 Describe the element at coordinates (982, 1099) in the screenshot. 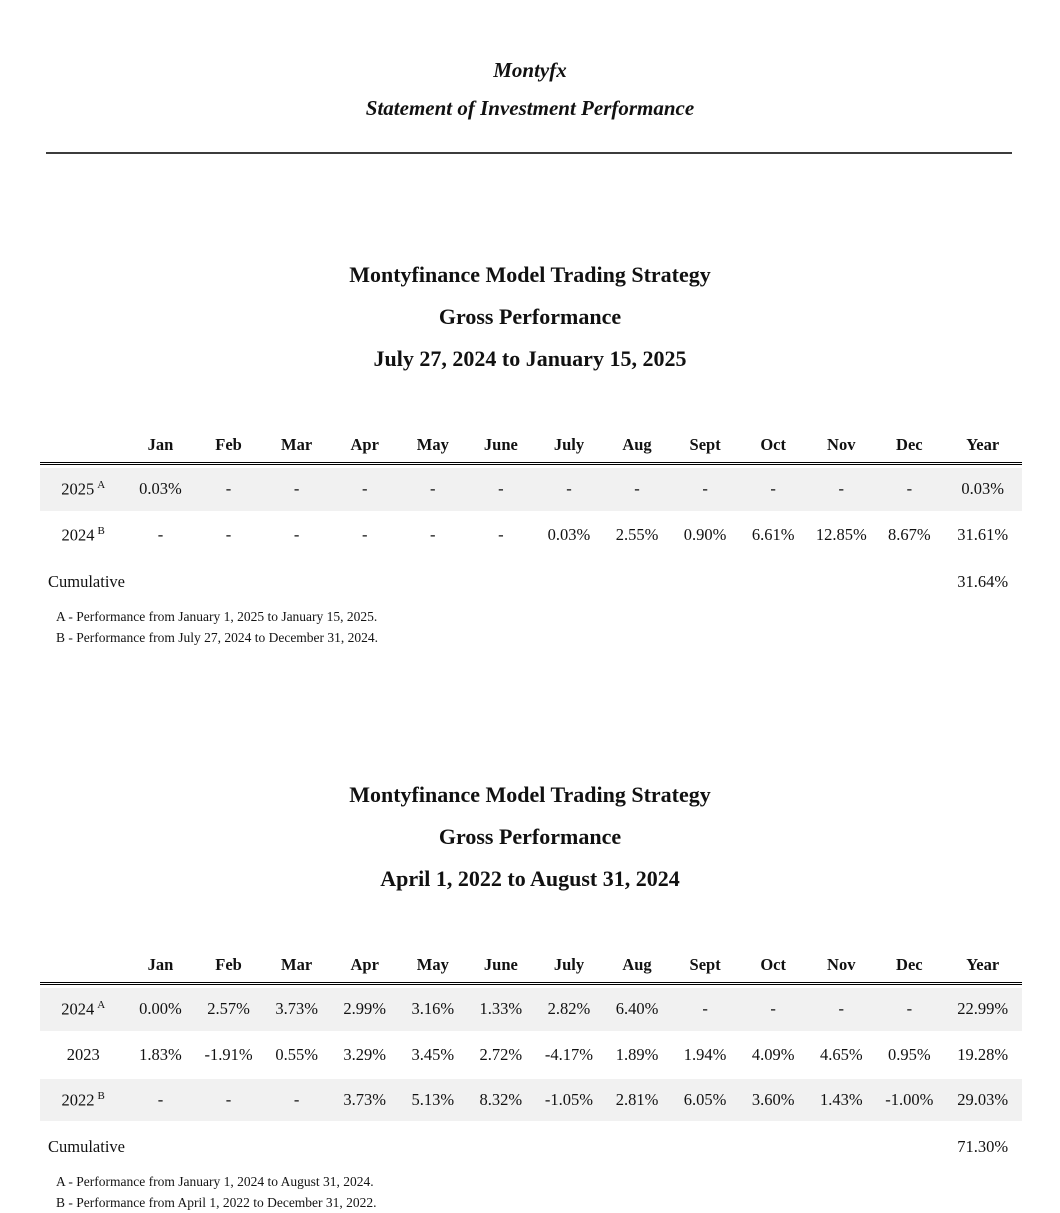

I see `value-cell: 29.03%` at that location.